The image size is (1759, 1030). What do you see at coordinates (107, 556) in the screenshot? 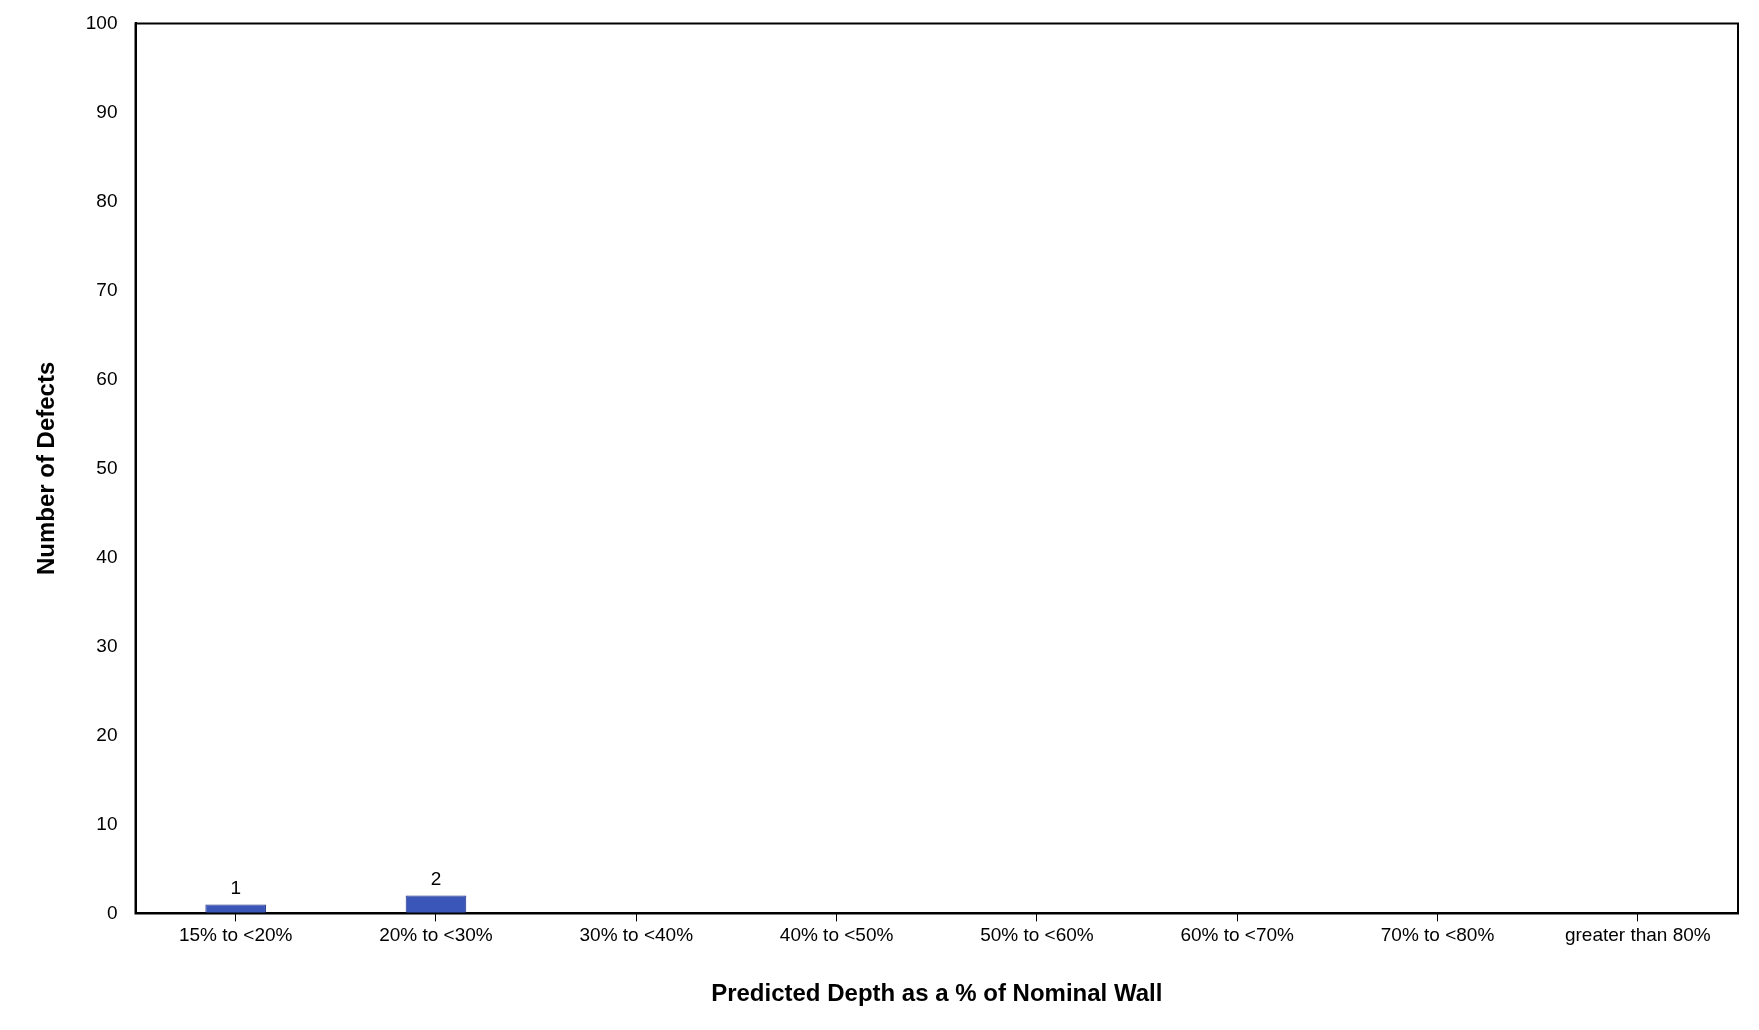
I see `y-tick-label: 40` at bounding box center [107, 556].